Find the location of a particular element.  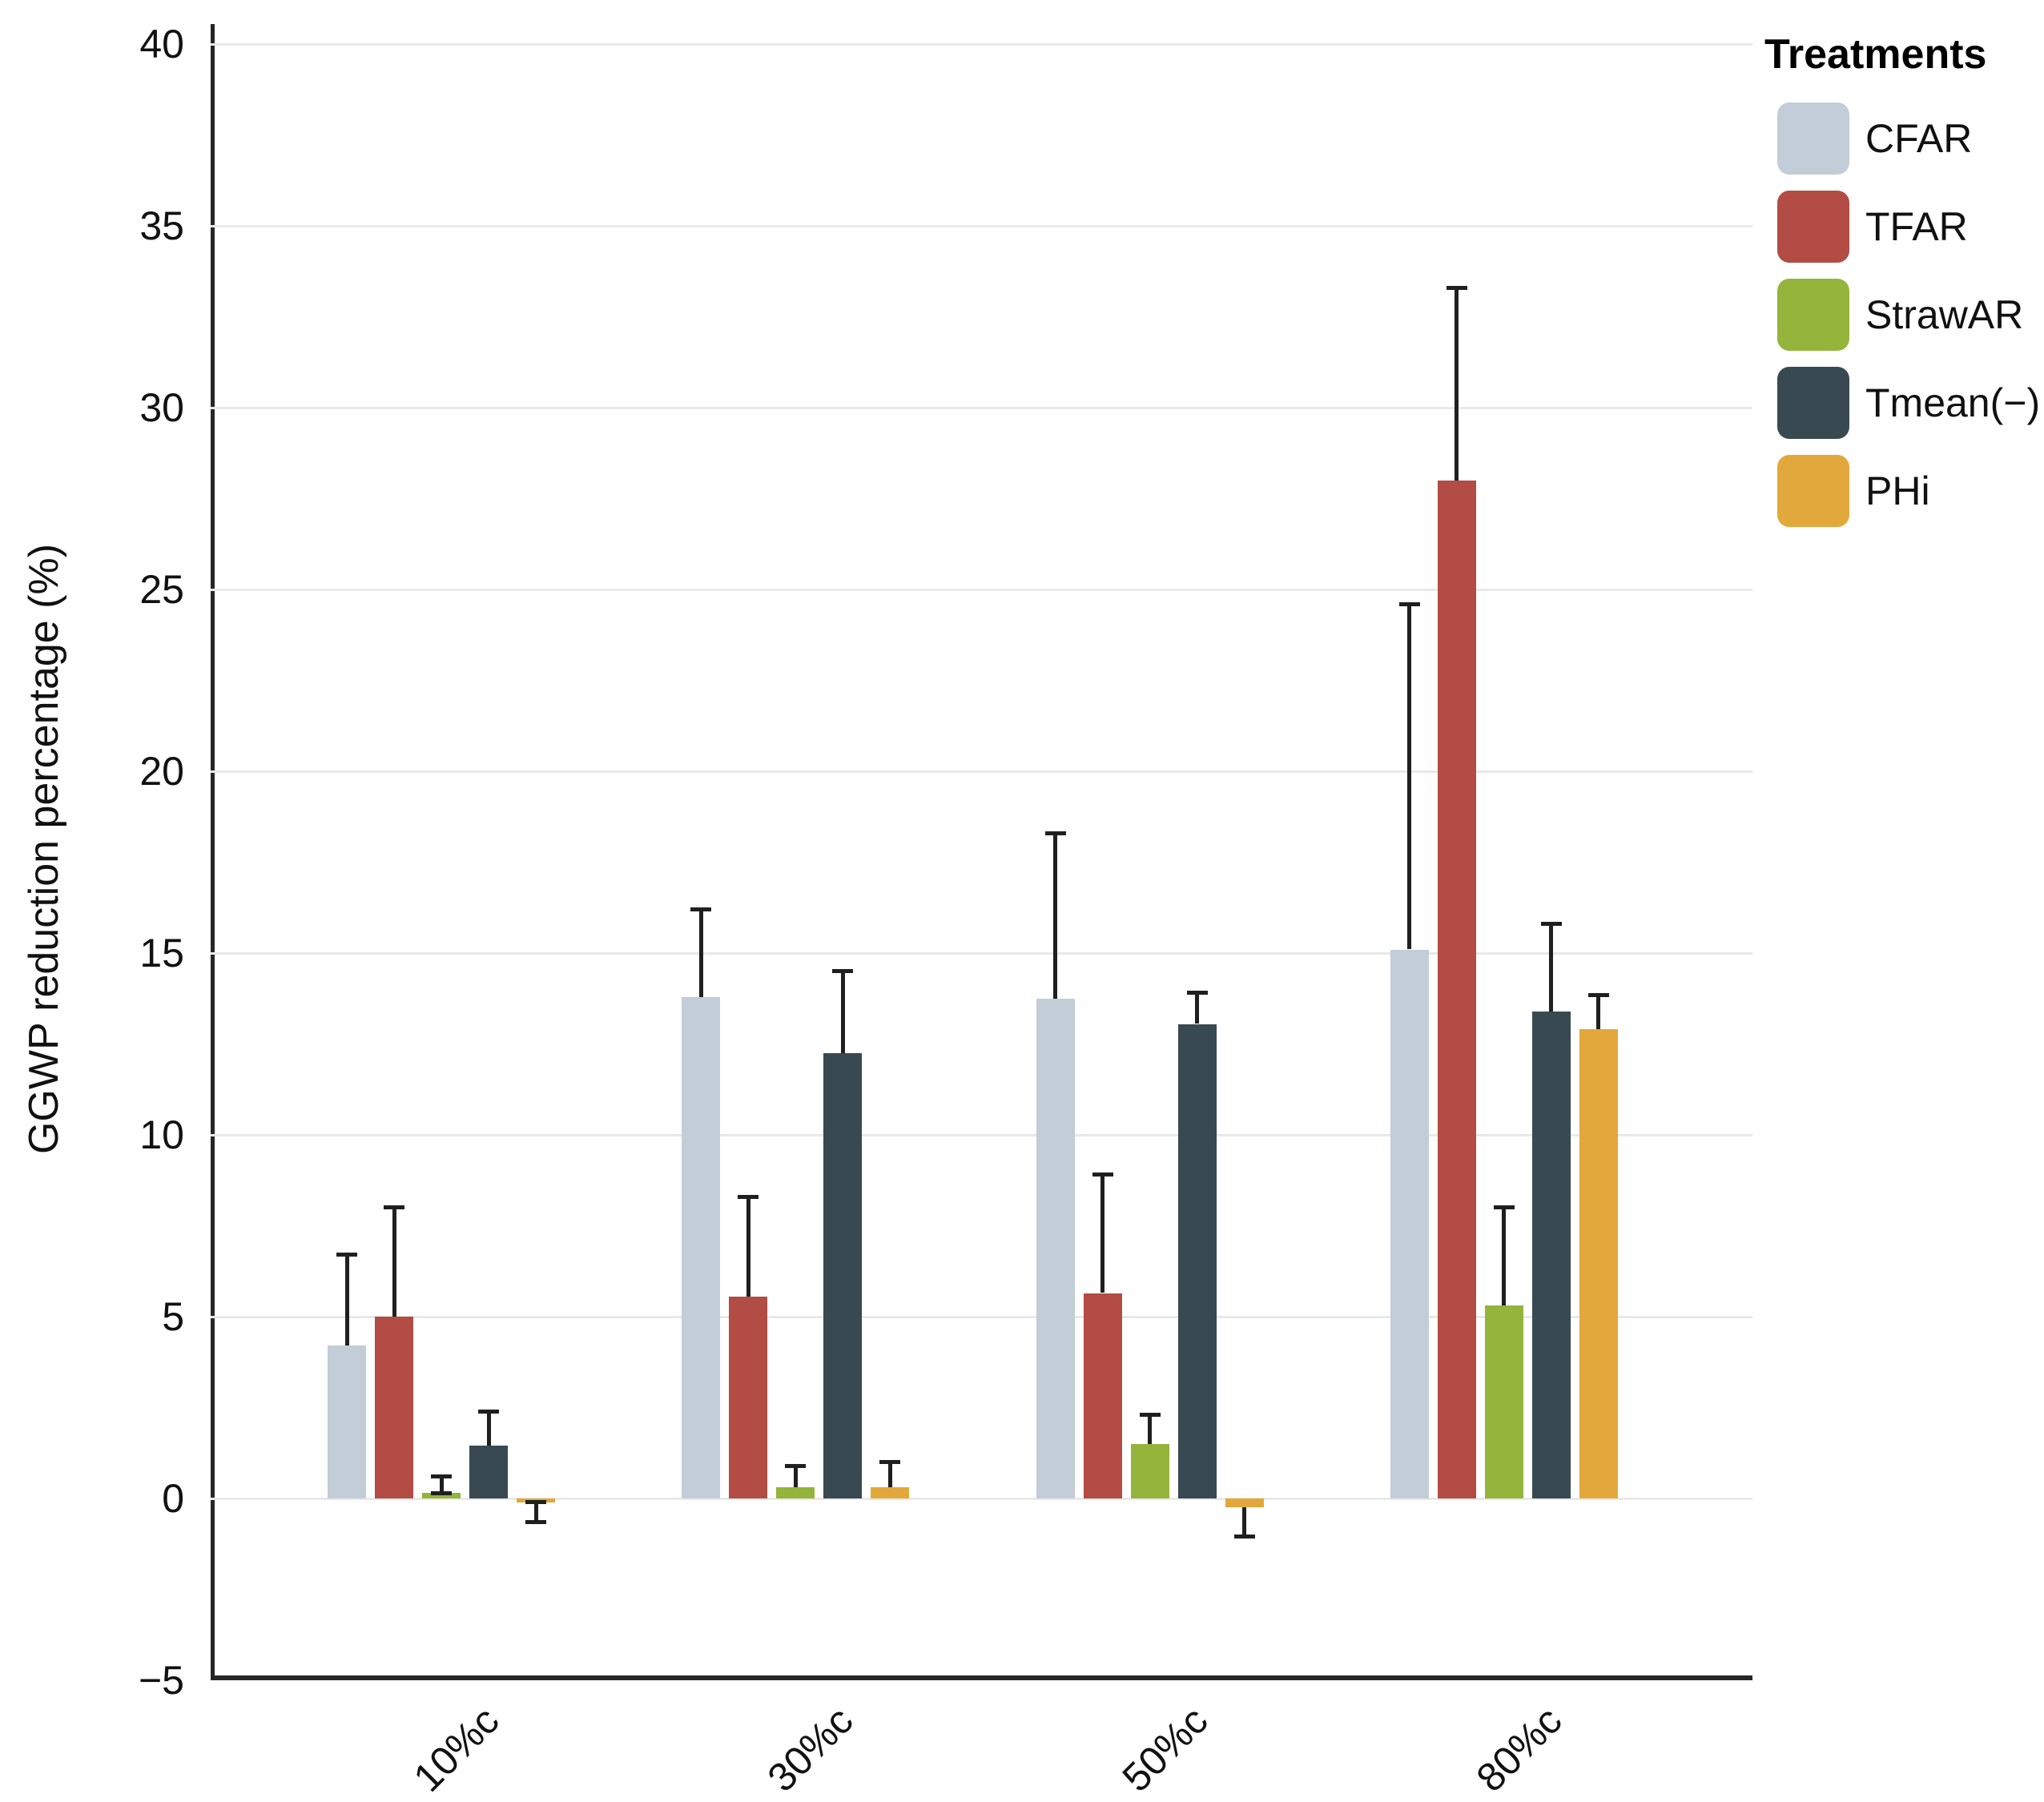

errorbar-CFAR-80%c is located at coordinates (1409, 777).